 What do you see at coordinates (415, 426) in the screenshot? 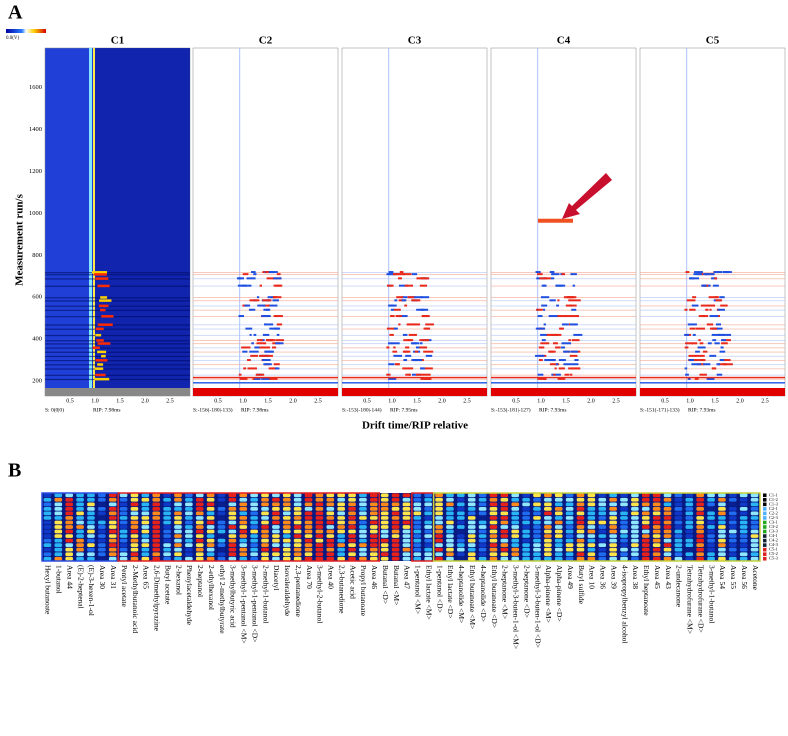
I see `x-axis-label: Drift time/RIP relative` at bounding box center [415, 426].